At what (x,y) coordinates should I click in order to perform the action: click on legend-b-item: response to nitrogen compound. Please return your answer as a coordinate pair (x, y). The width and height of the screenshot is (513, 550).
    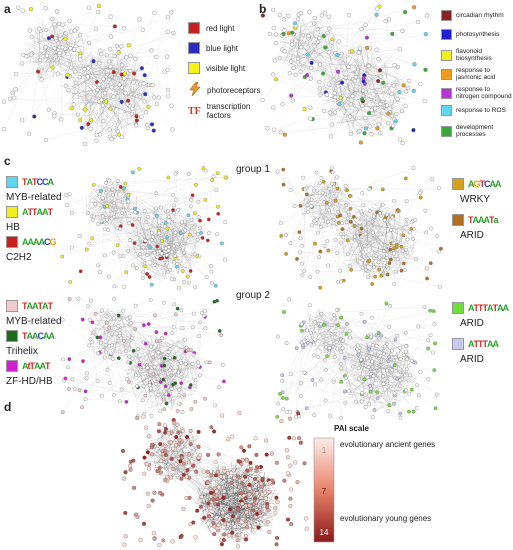
    Looking at the image, I should click on (477, 93).